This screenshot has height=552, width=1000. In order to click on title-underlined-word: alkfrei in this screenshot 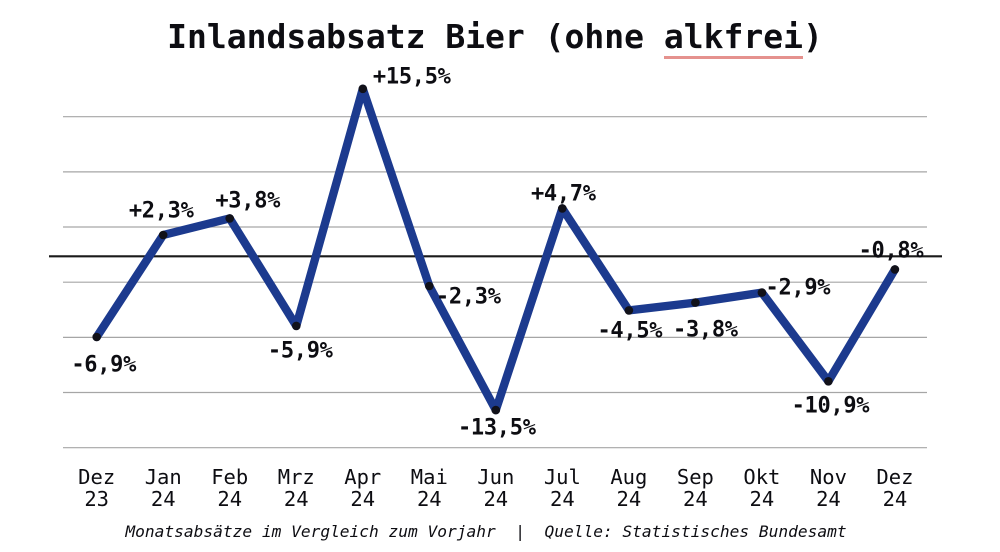, I will do `click(733, 38)`.